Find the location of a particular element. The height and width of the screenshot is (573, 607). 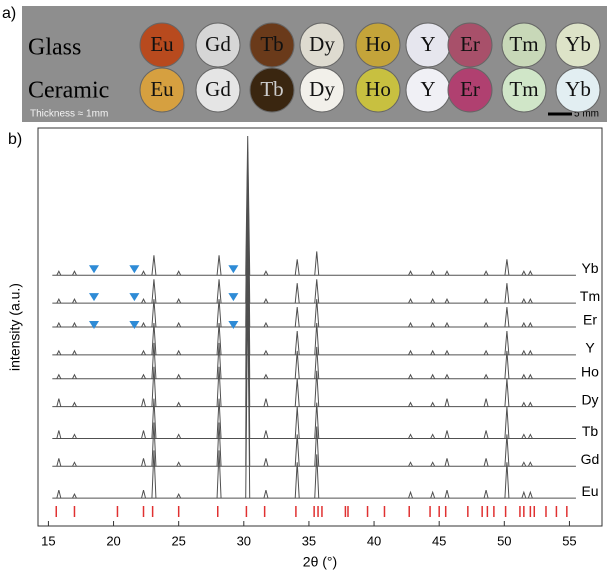

element-label: Gd is located at coordinates (218, 89).